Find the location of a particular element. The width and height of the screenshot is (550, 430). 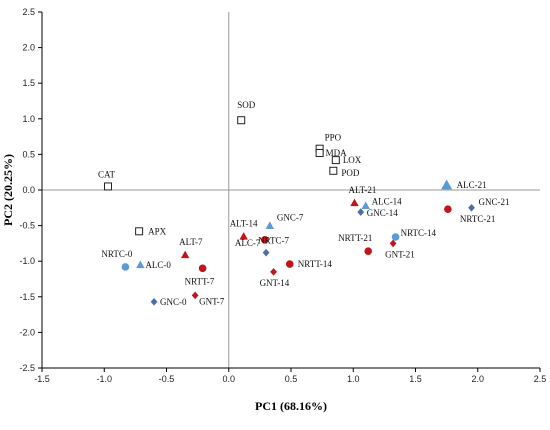

point-lox is located at coordinates (335, 160).